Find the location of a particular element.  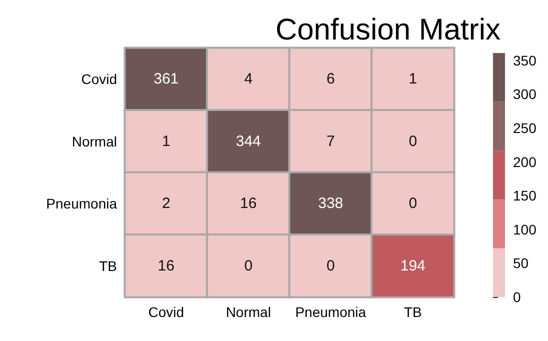

data-label: 6 is located at coordinates (330, 79).